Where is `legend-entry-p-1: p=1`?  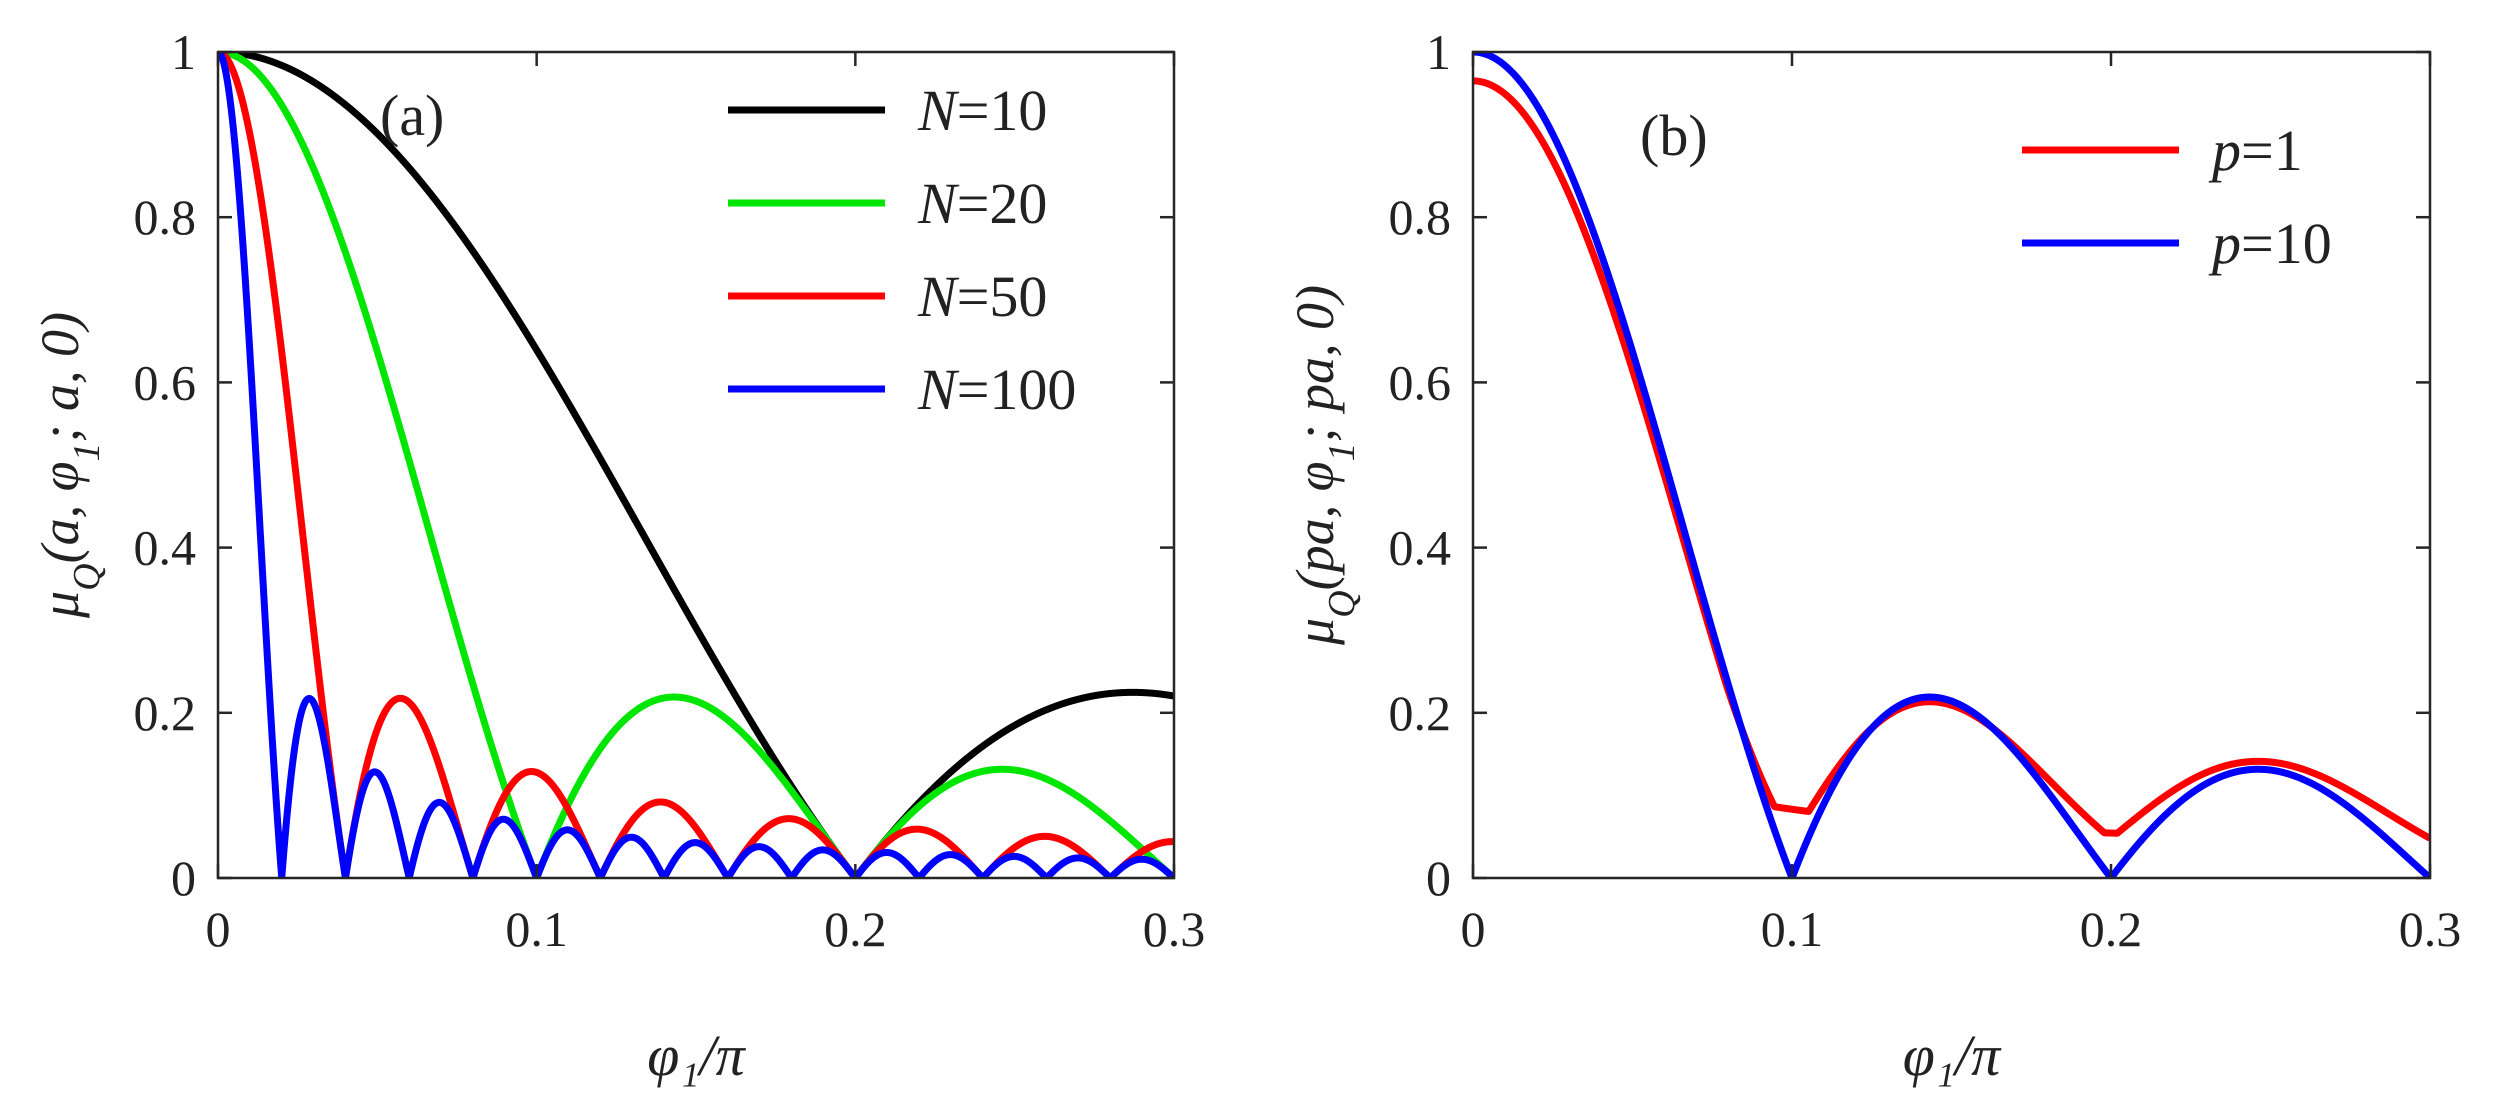 legend-entry-p-1: p=1 is located at coordinates (2255, 150).